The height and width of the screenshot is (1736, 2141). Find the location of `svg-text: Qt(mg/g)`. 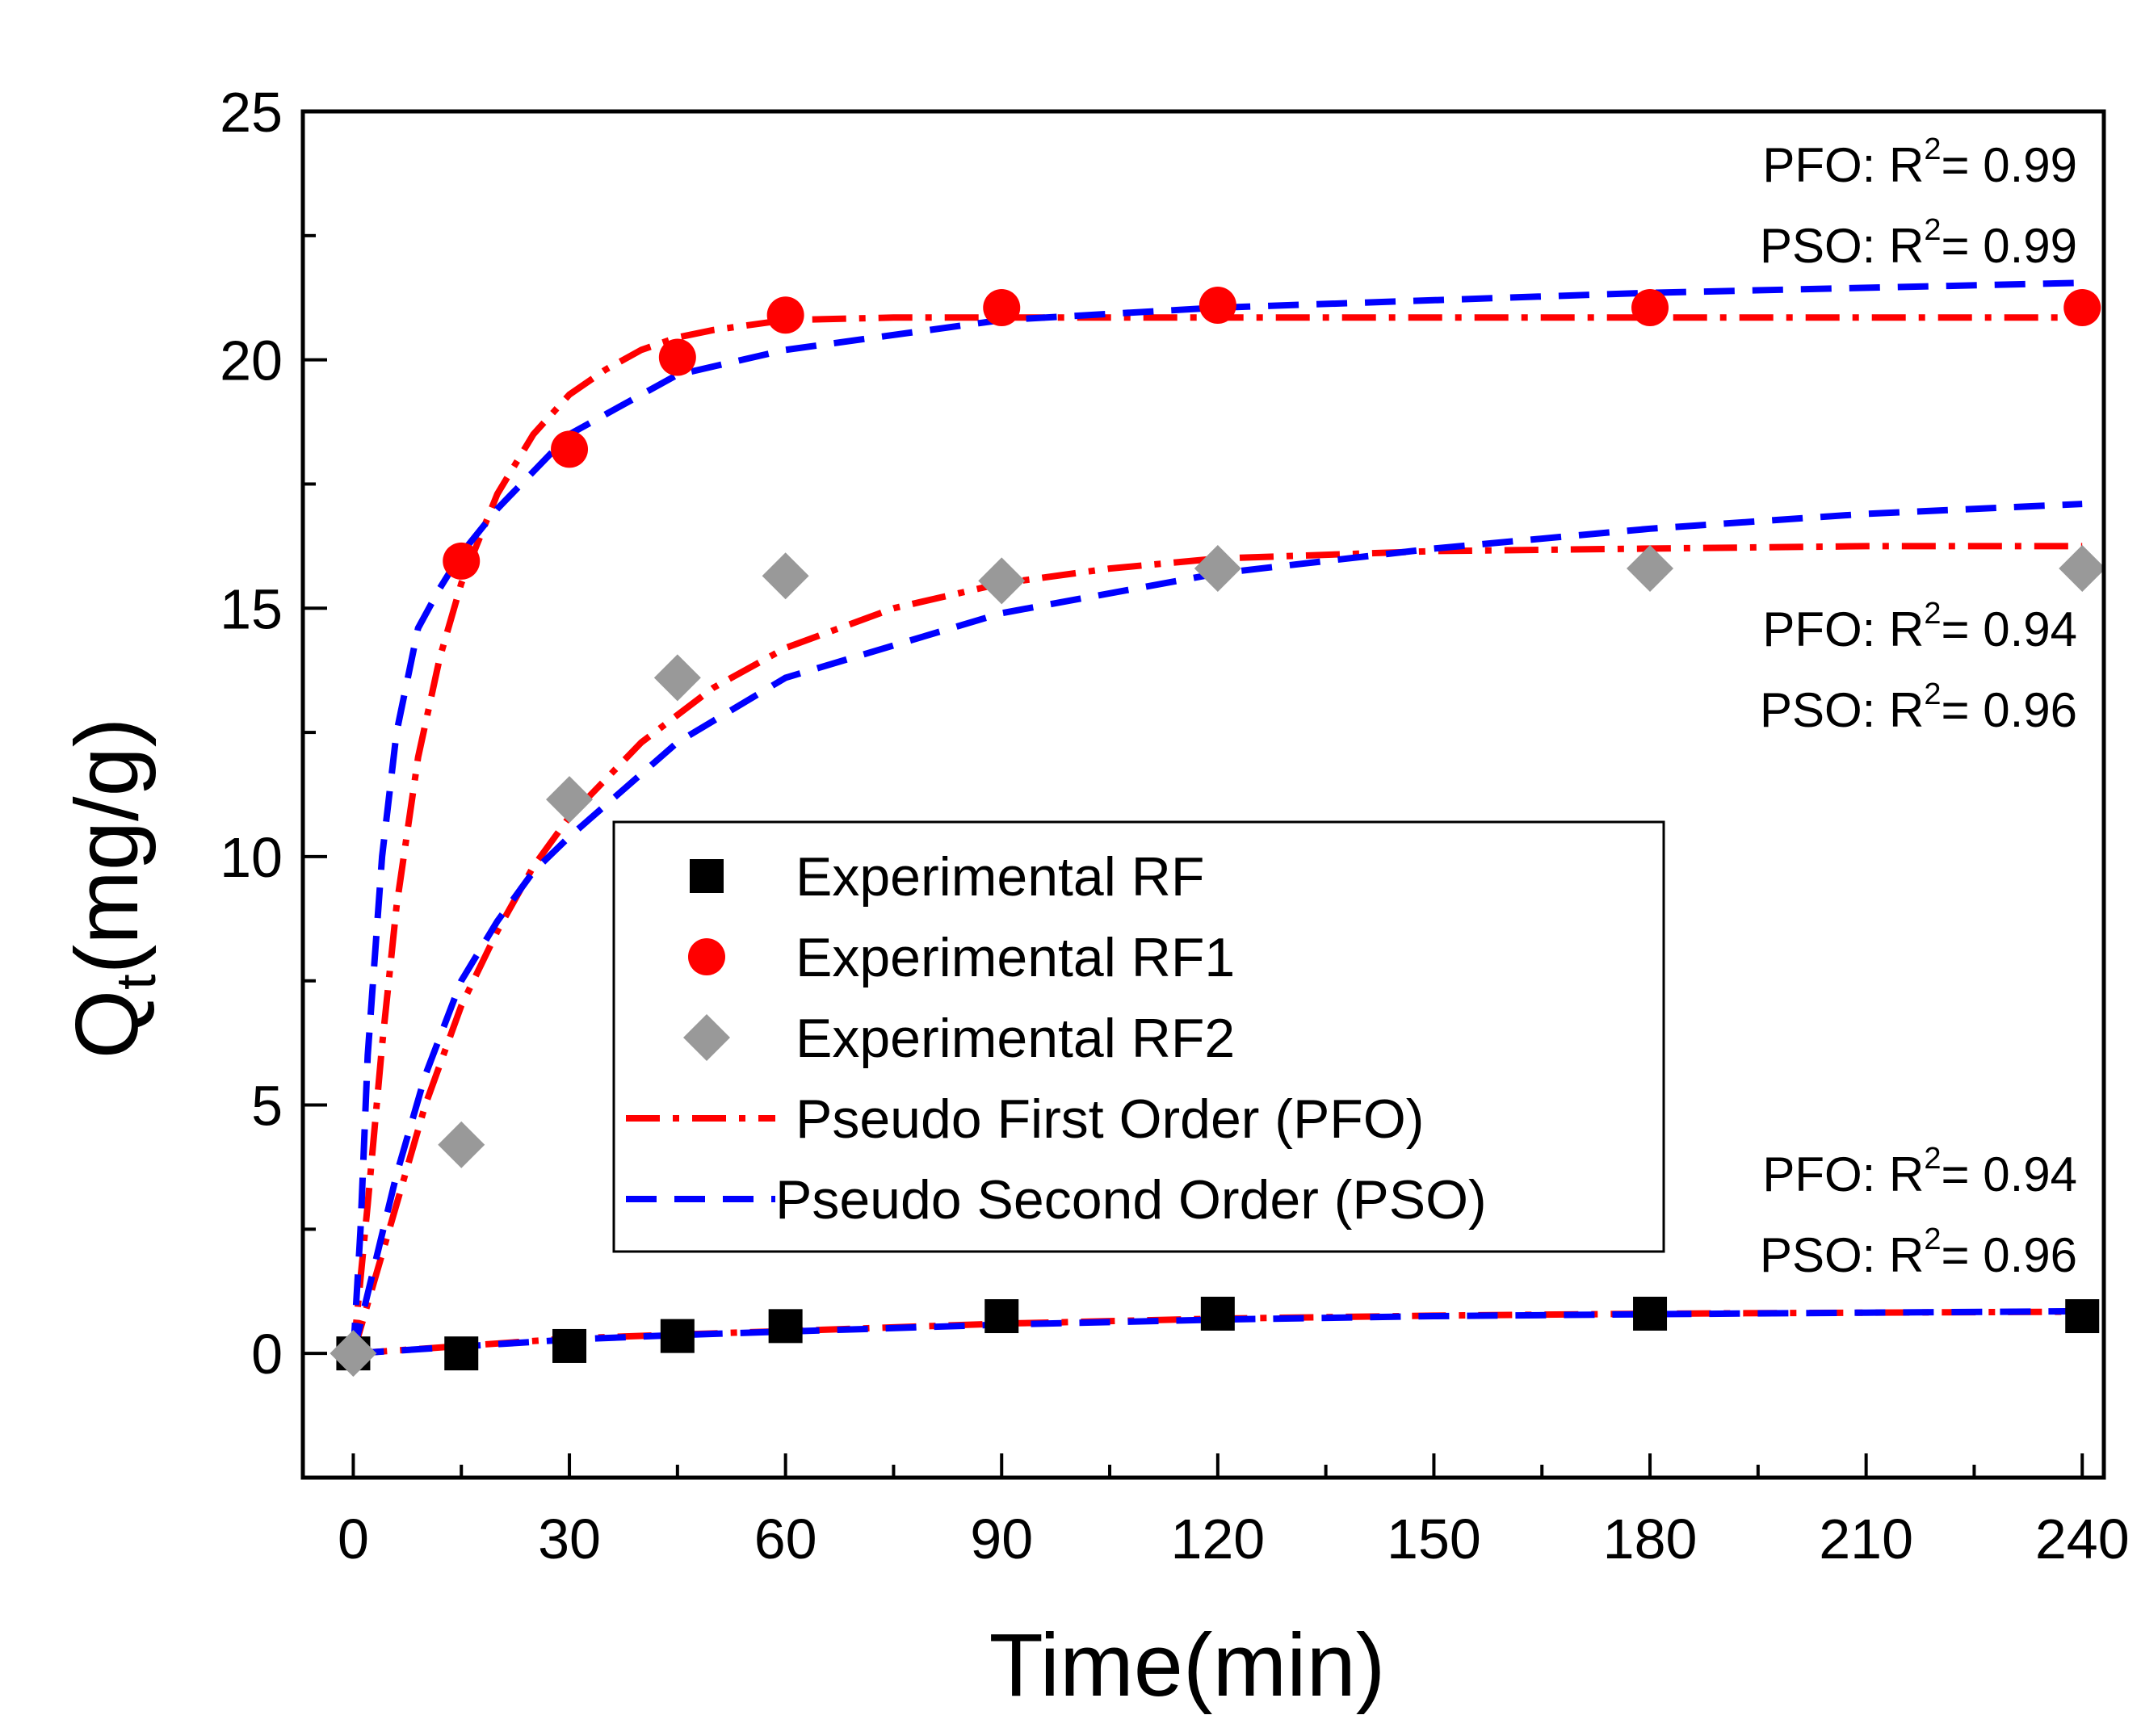

svg-text: Qt(mg/g) is located at coordinates (112, 888).